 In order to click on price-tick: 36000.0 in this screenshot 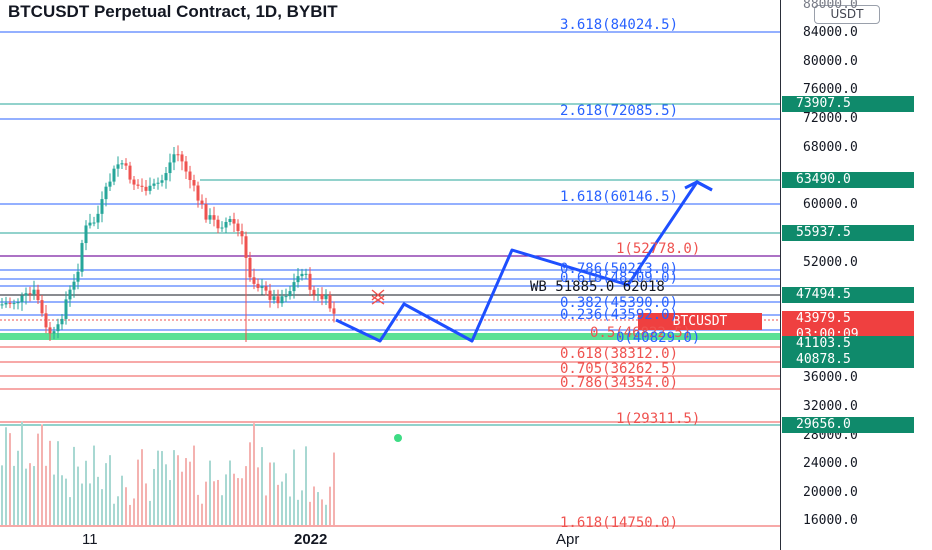, I will do `click(830, 377)`.